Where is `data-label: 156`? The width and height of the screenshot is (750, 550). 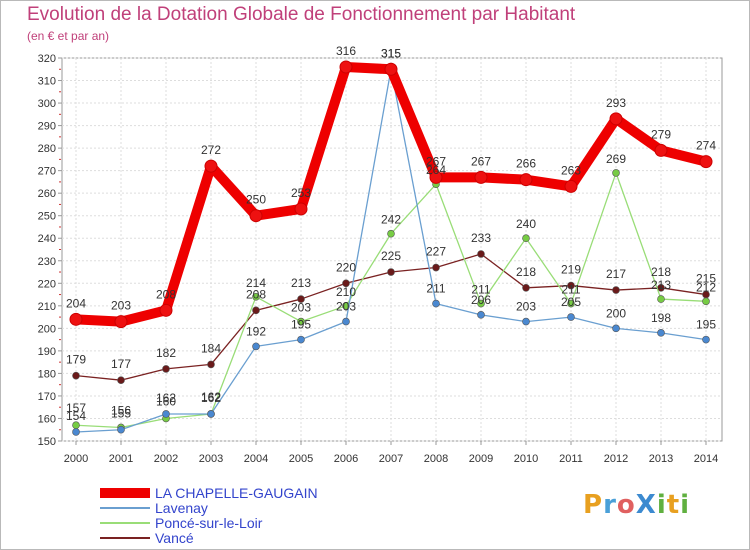
data-label: 156 is located at coordinates (121, 410).